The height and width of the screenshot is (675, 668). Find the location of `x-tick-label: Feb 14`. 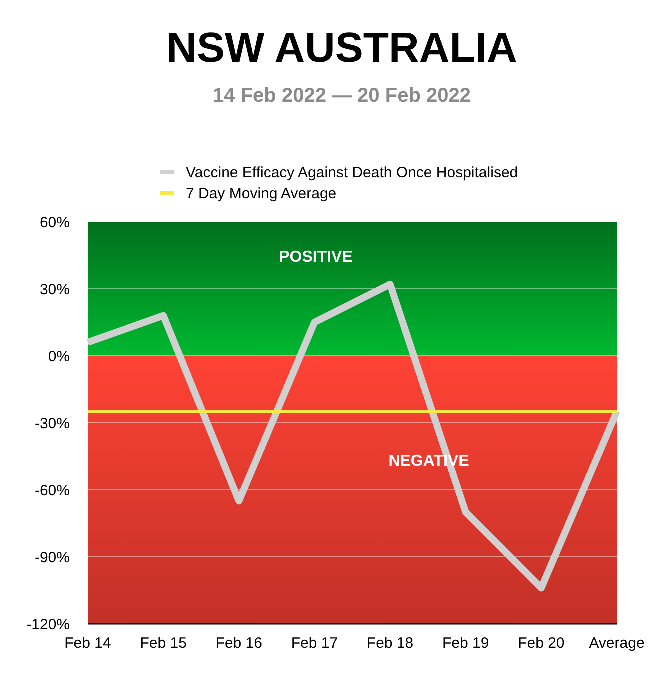

x-tick-label: Feb 14 is located at coordinates (88, 643).